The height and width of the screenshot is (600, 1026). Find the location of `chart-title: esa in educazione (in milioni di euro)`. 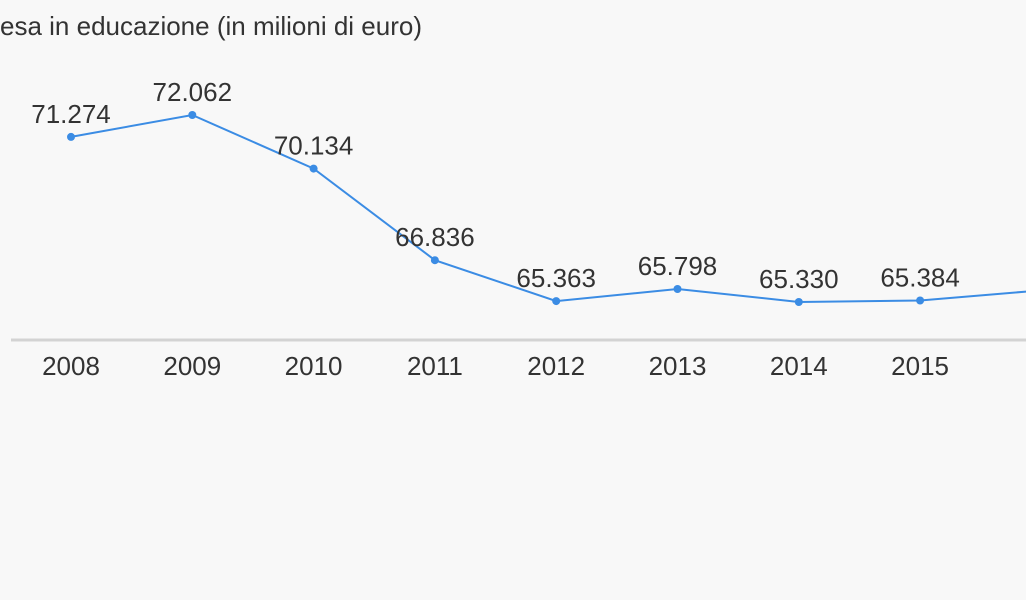

chart-title: esa in educazione (in milioni di euro) is located at coordinates (211, 26).